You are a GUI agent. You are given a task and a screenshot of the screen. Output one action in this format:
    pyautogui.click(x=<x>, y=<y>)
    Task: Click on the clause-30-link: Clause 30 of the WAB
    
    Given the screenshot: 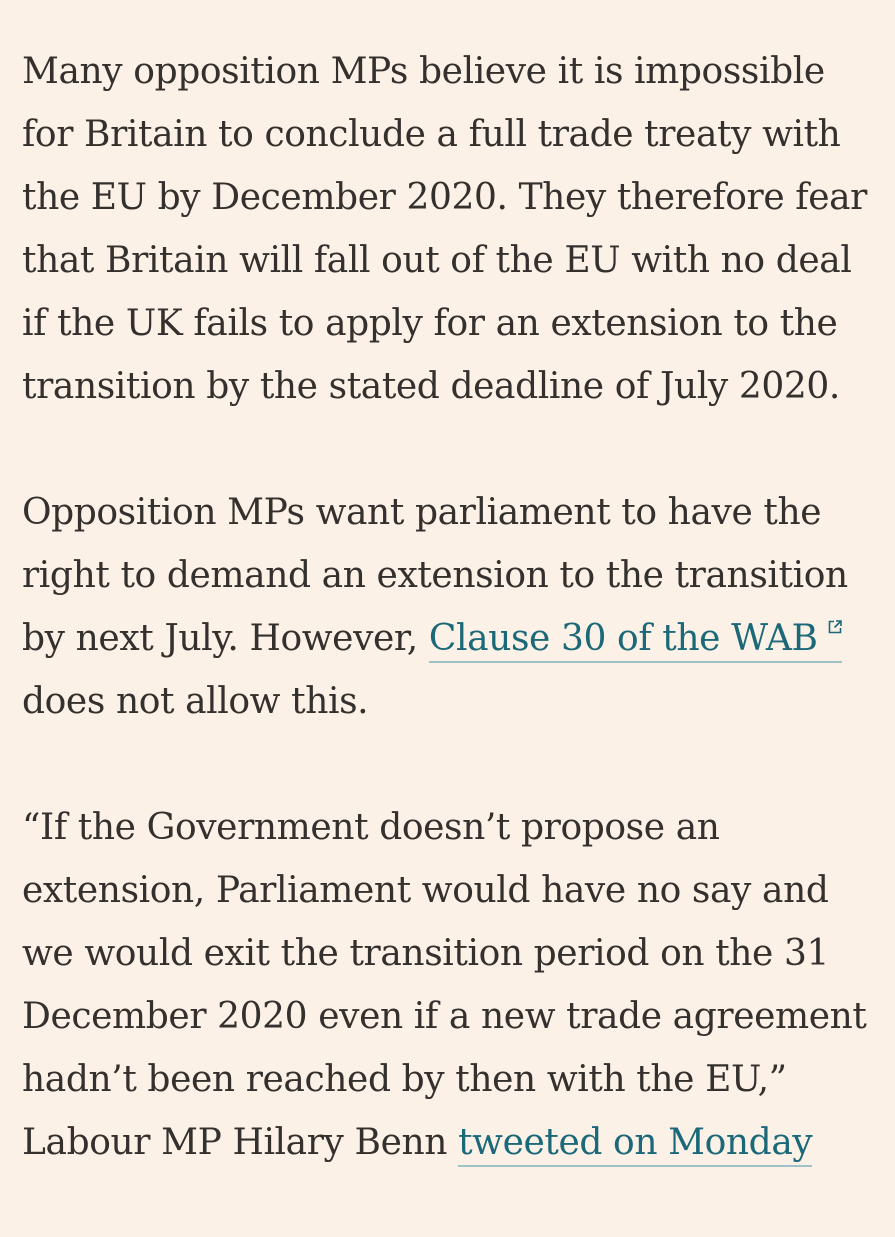 What is the action you would take?
    pyautogui.click(x=635, y=640)
    